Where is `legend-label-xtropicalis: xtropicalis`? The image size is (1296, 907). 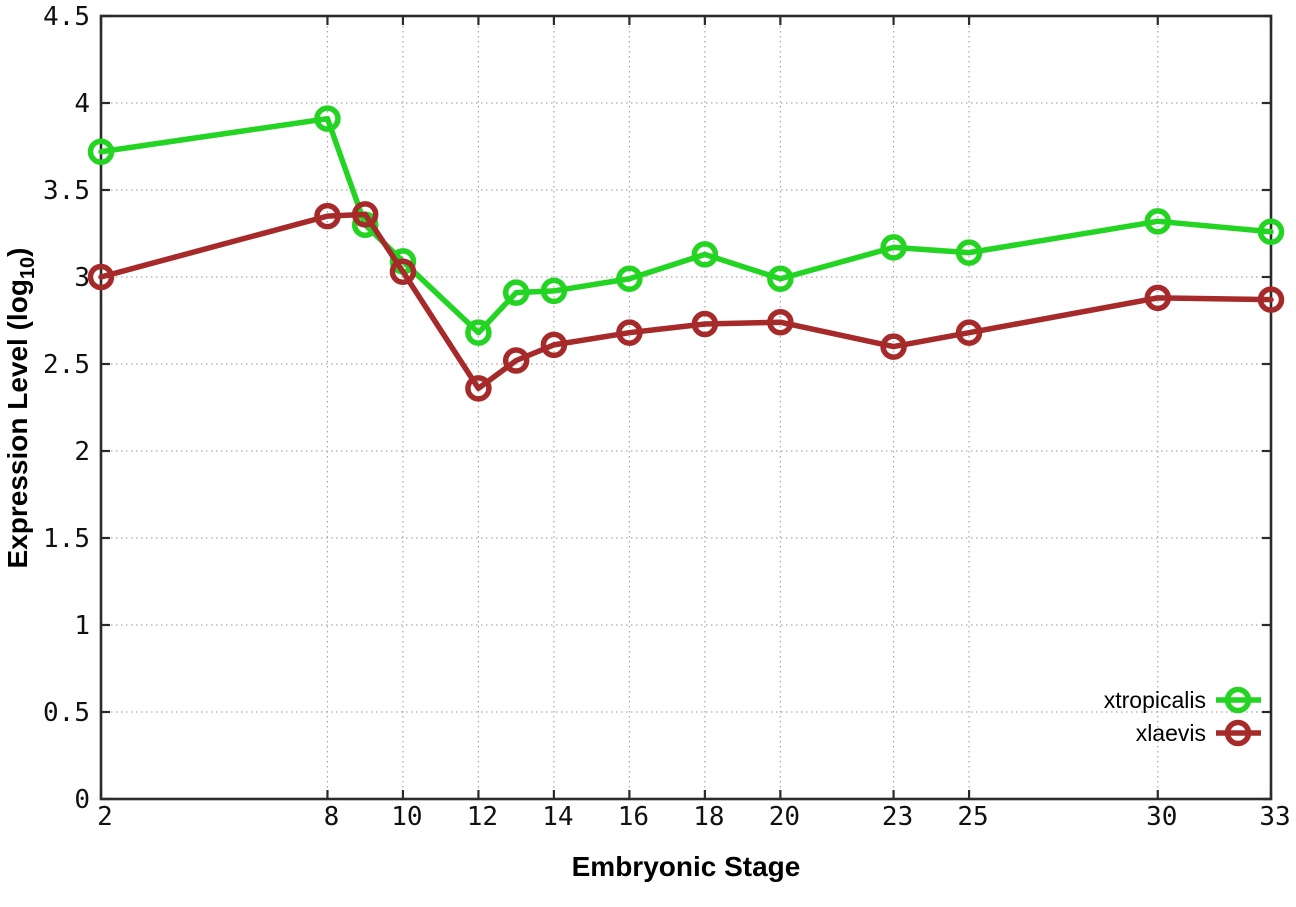
legend-label-xtropicalis: xtropicalis is located at coordinates (1155, 700).